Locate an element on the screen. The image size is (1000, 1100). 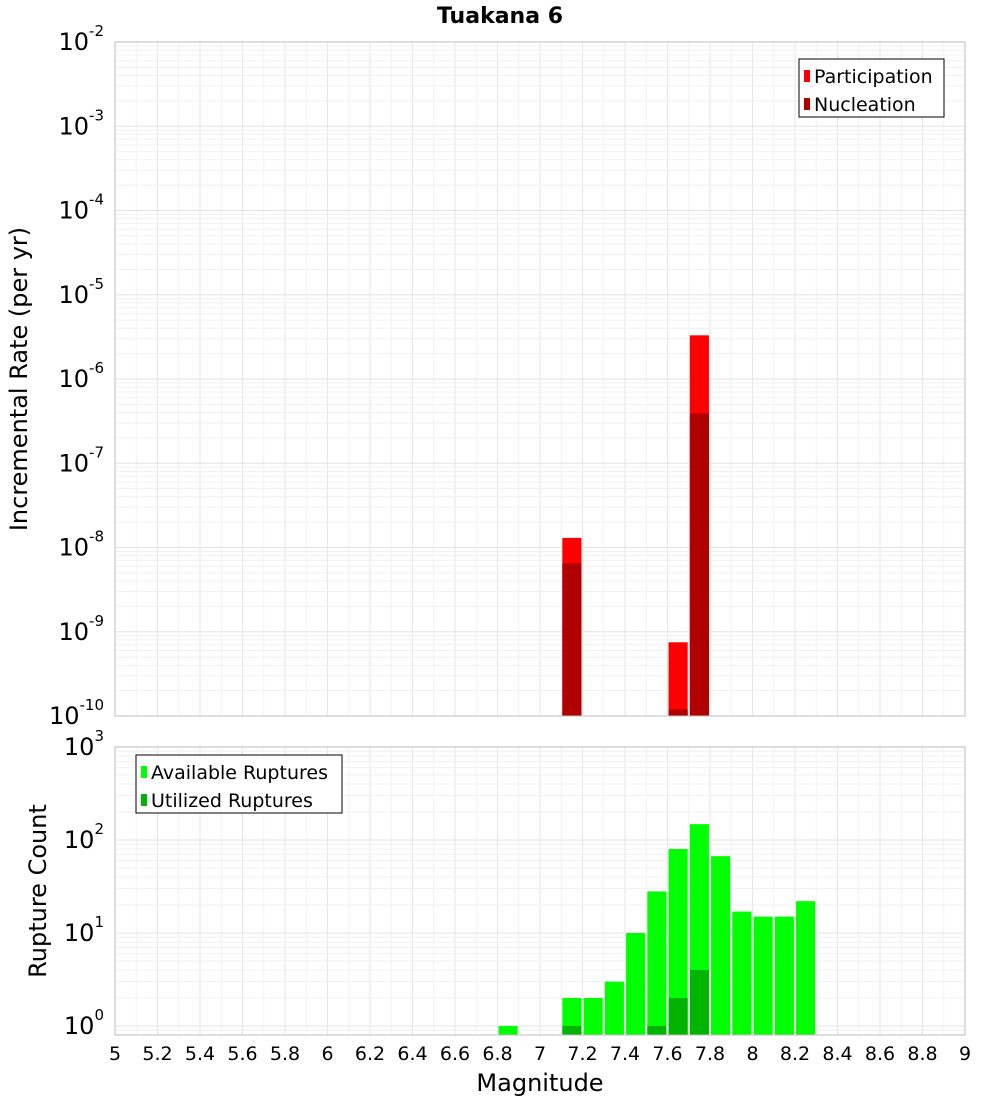
rate-y-tick-labels: 10⁻² 10⁻³ 10⁻⁴ 10⁻⁵ 10⁻⁶ 10⁻⁷ 10⁻⁸ 10⁻⁹ 10⁻¹⁰ is located at coordinates (76, 376).